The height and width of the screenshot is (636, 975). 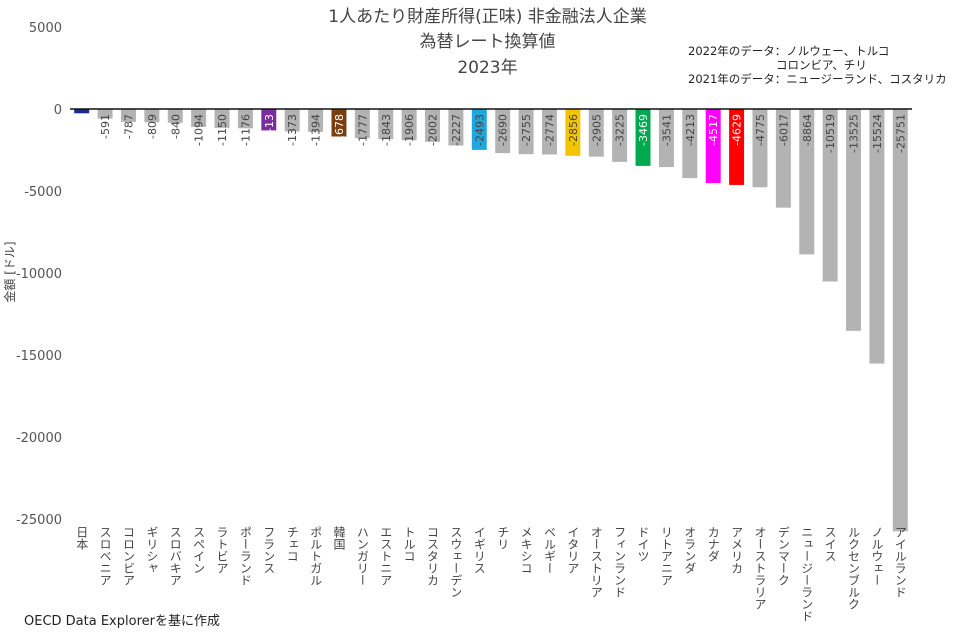 I want to click on bar-value-label: -1906, so click(x=409, y=130).